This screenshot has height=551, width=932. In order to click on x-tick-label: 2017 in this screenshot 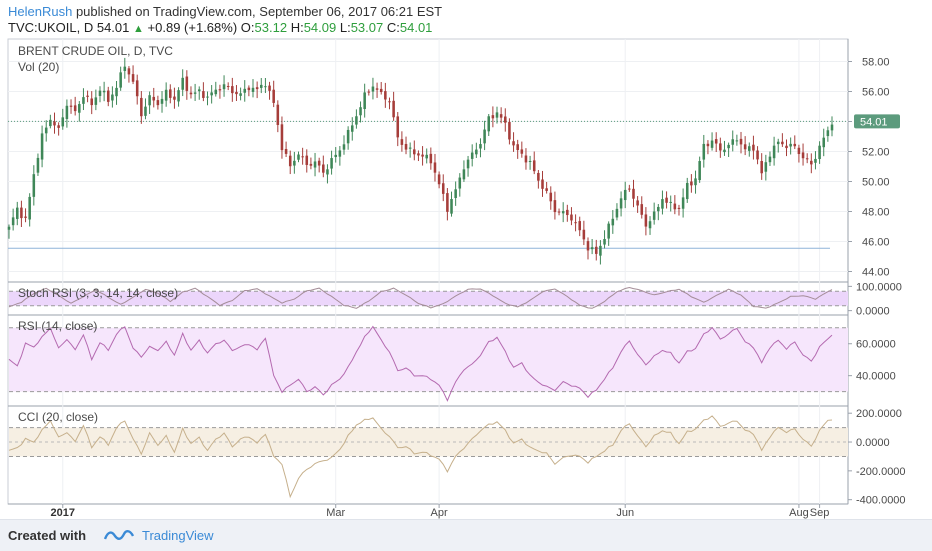, I will do `click(63, 513)`.